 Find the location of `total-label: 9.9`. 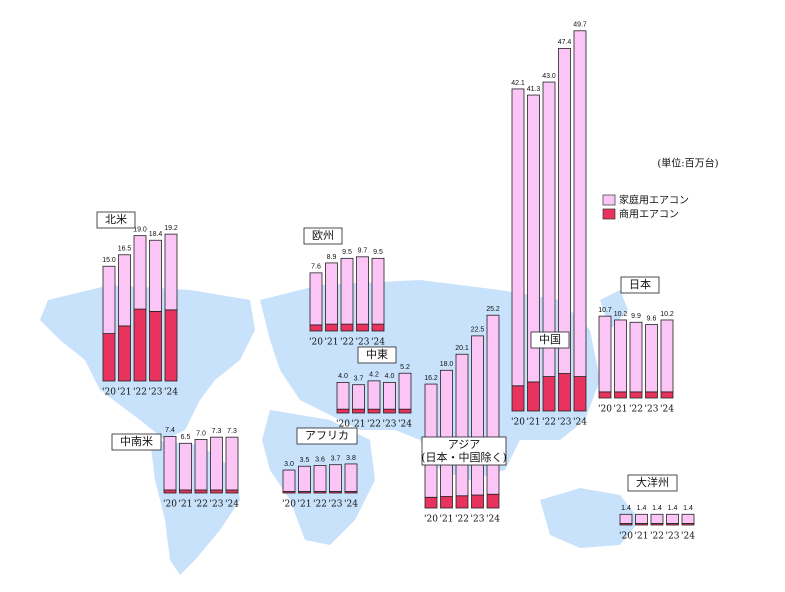

total-label: 9.9 is located at coordinates (636, 316).